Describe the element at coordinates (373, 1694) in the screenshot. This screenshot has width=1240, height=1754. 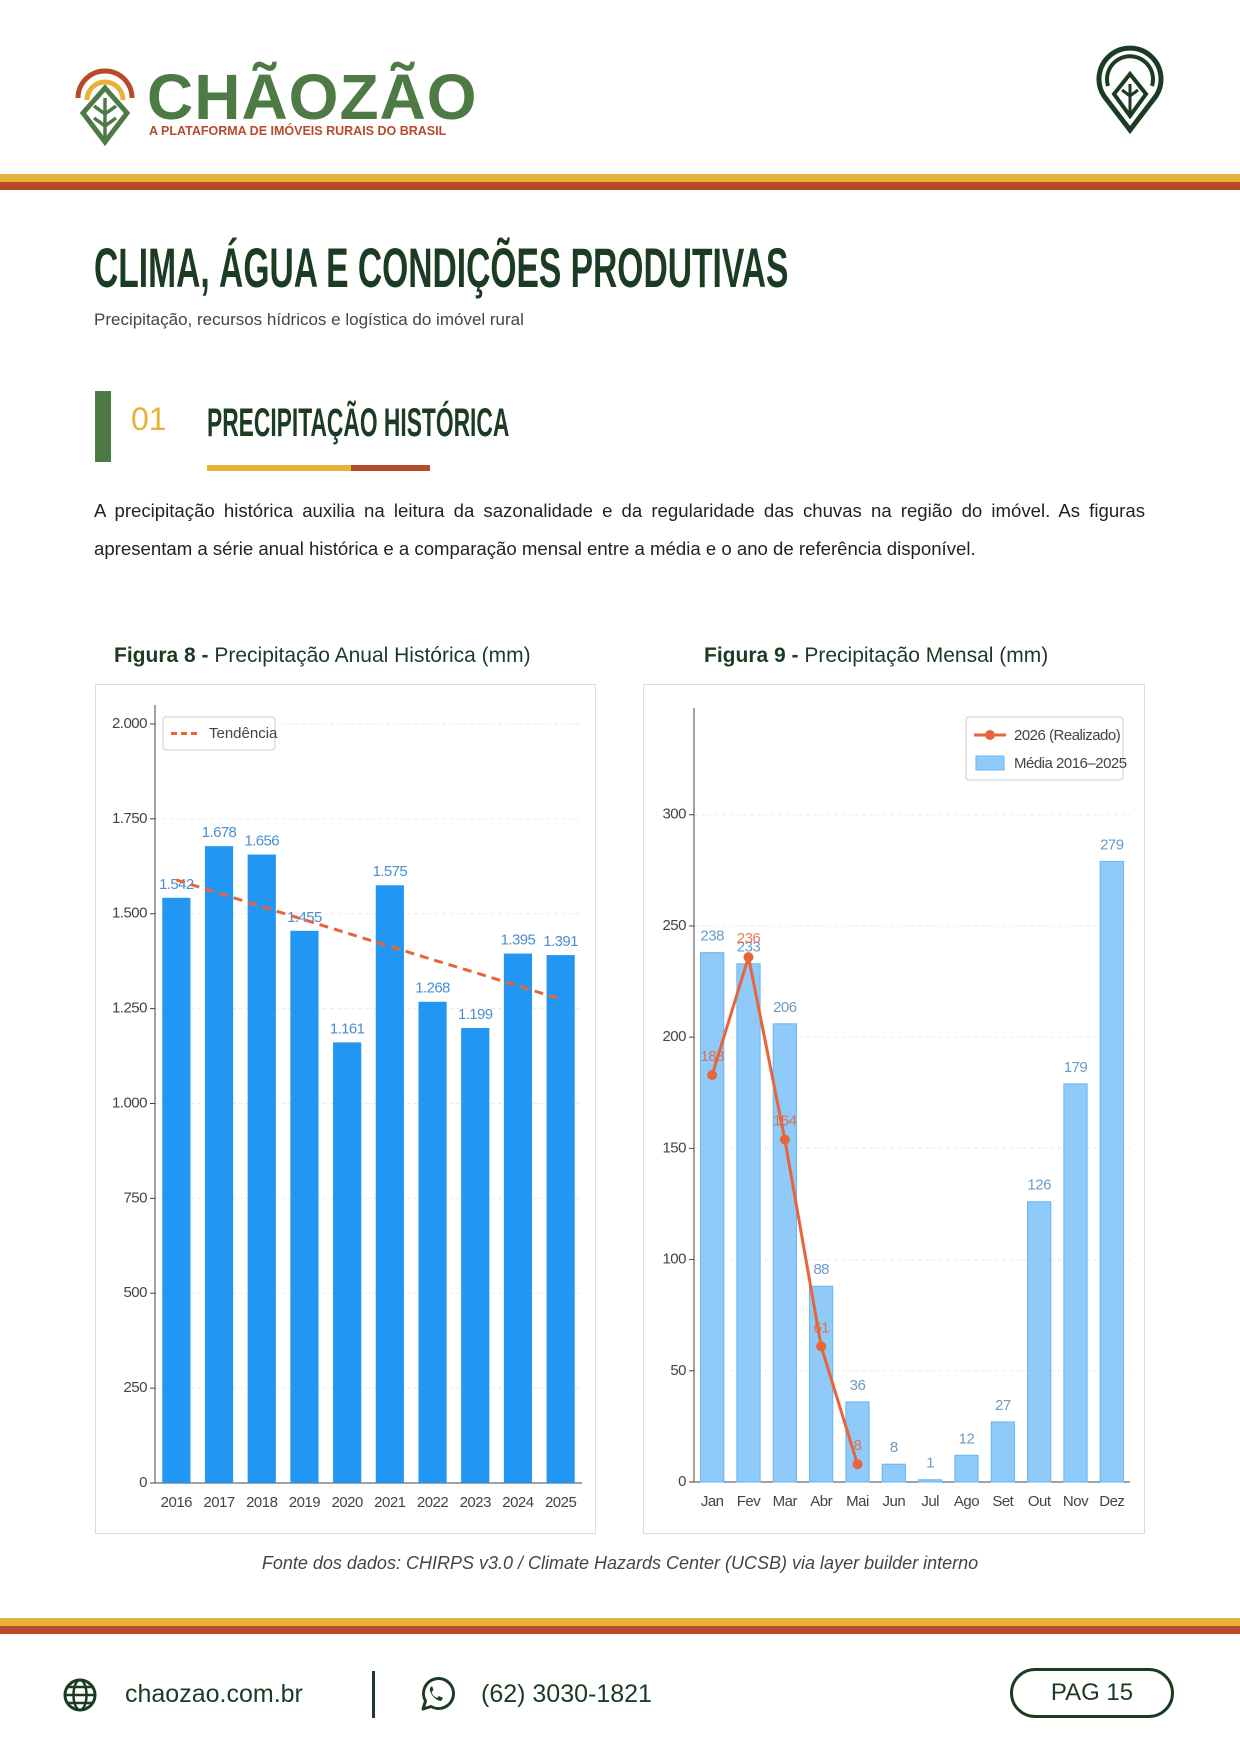
I see `footer-divider` at that location.